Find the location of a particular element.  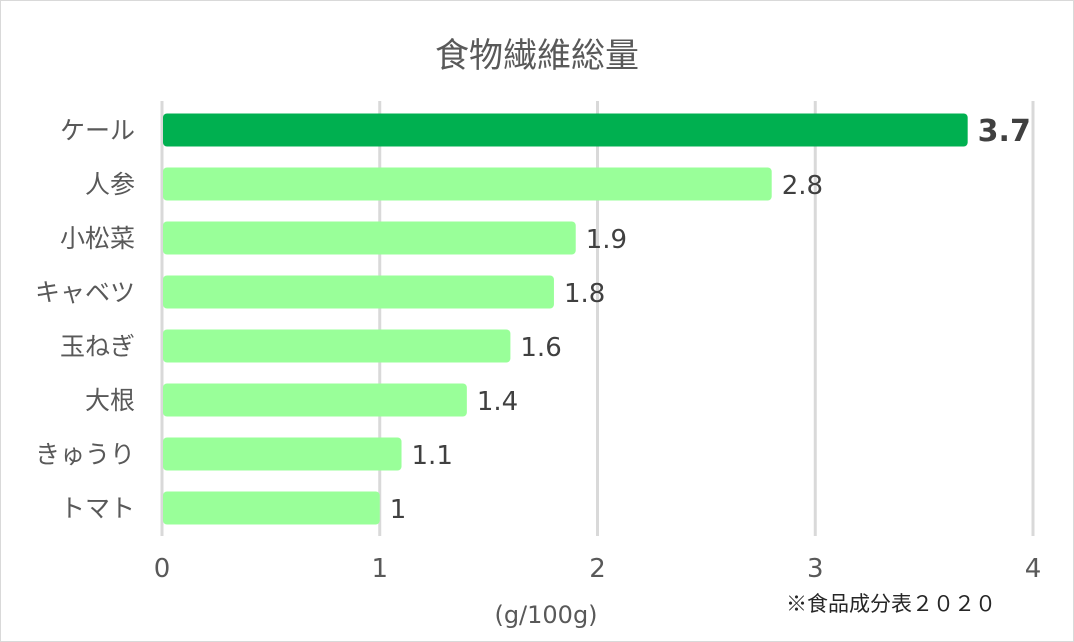

category-label: キャベツ is located at coordinates (85, 292).